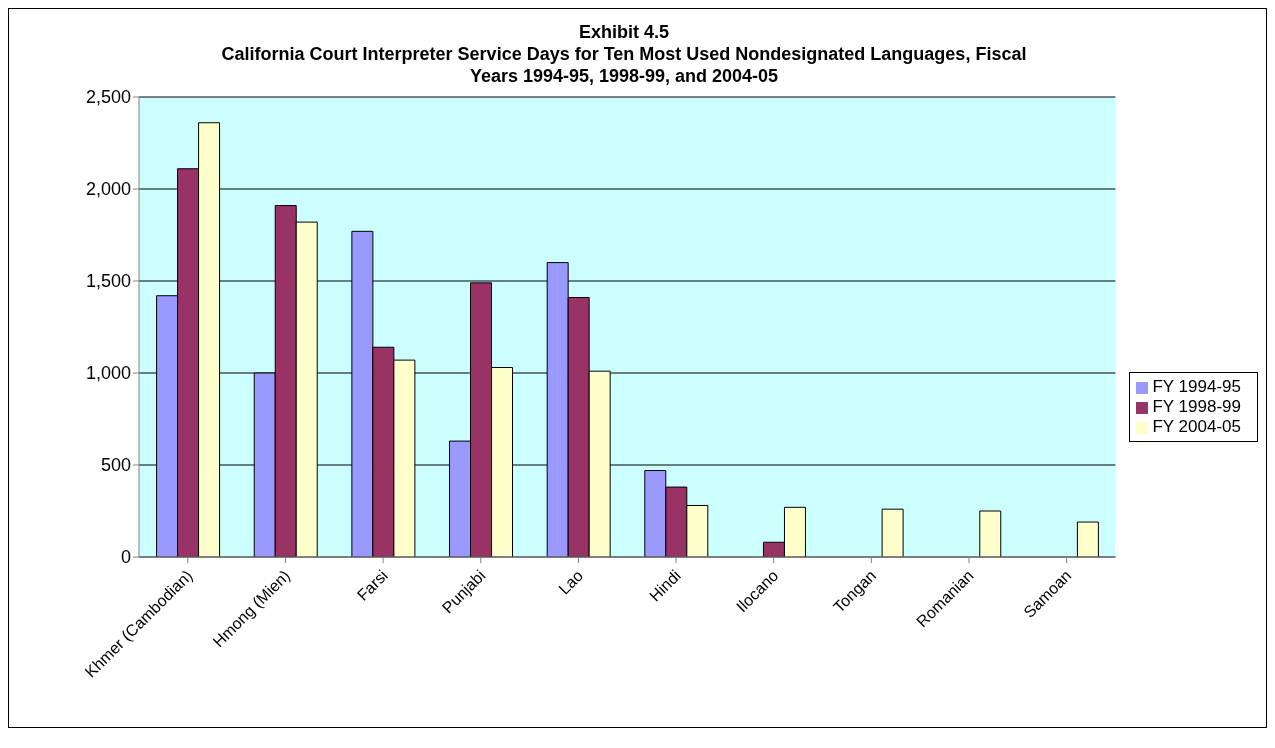 The width and height of the screenshot is (1275, 748). I want to click on legend-label: FY 2004-05, so click(1196, 426).